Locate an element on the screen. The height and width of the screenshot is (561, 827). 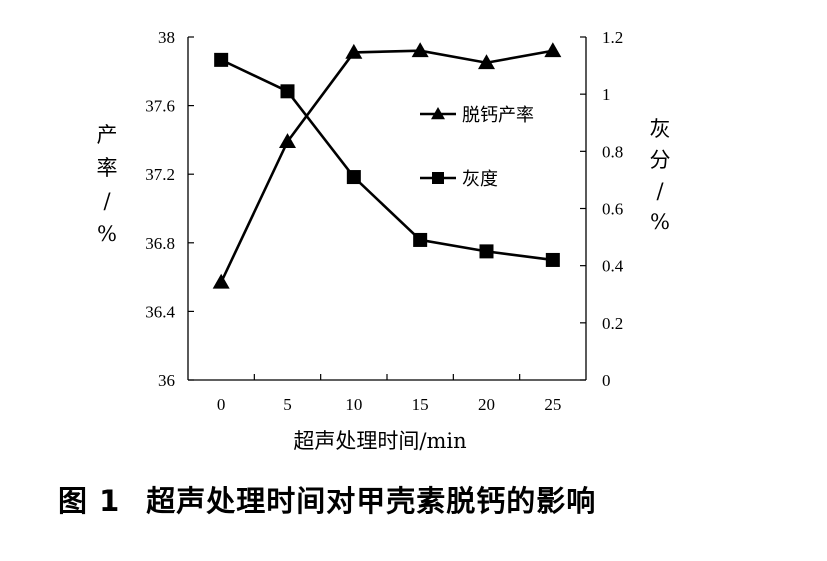
left-tick-label: 36.8 is located at coordinates (160, 243).